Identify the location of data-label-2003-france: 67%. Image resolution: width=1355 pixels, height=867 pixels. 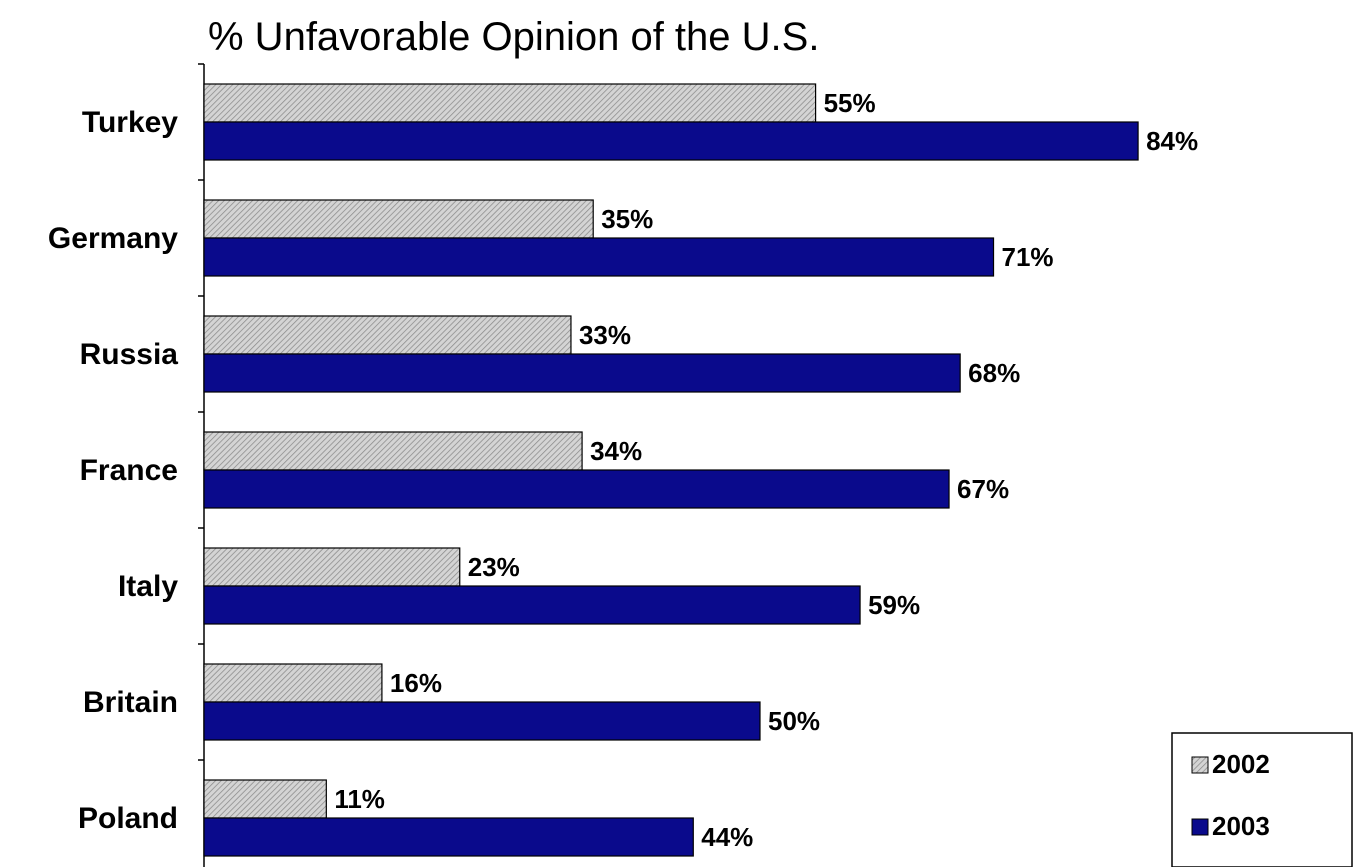
(983, 489).